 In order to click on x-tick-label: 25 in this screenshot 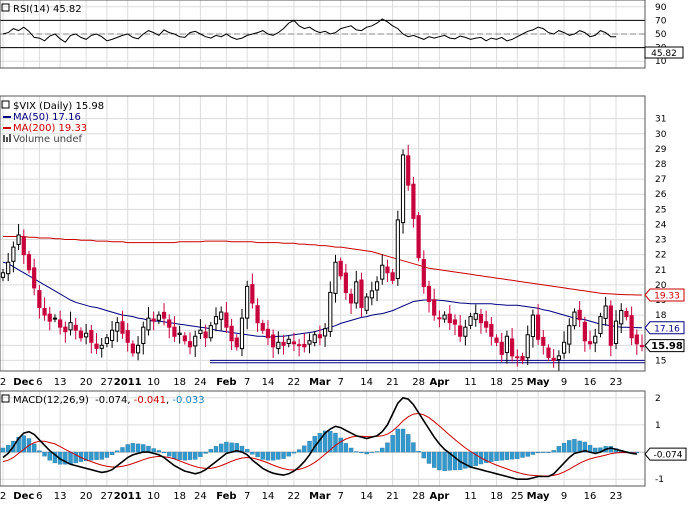, I will do `click(517, 382)`.